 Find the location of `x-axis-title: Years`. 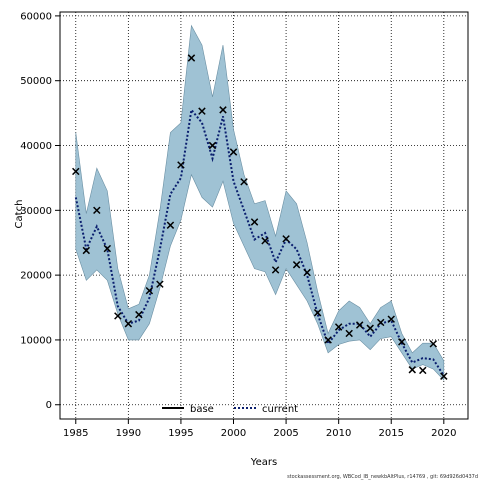

x-axis-title: Years is located at coordinates (263, 462).